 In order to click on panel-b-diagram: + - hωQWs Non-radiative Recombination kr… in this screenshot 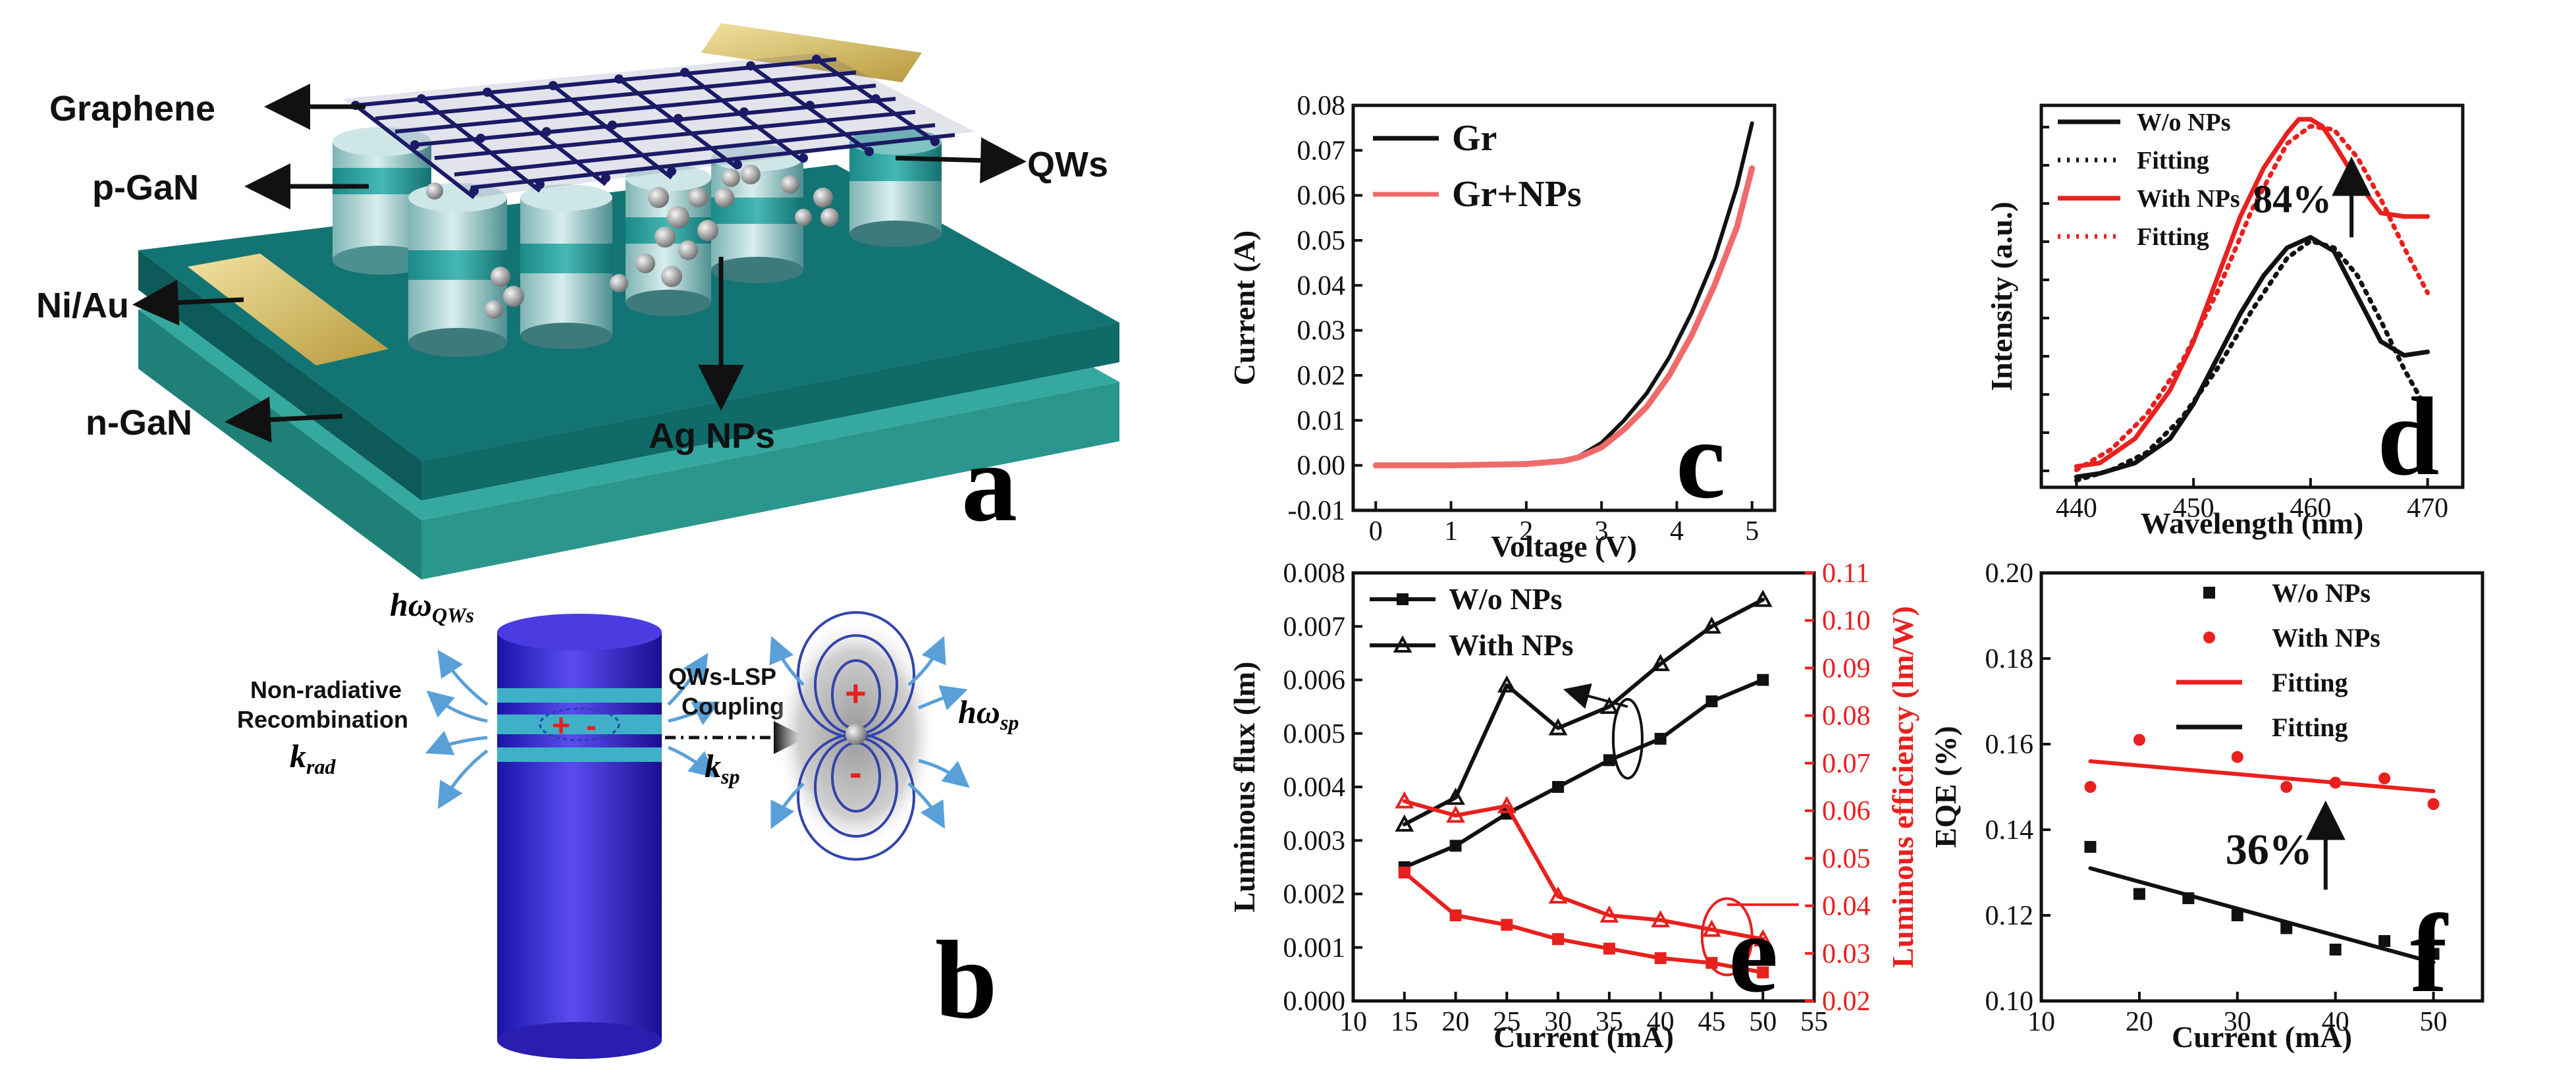, I will do `click(628, 822)`.